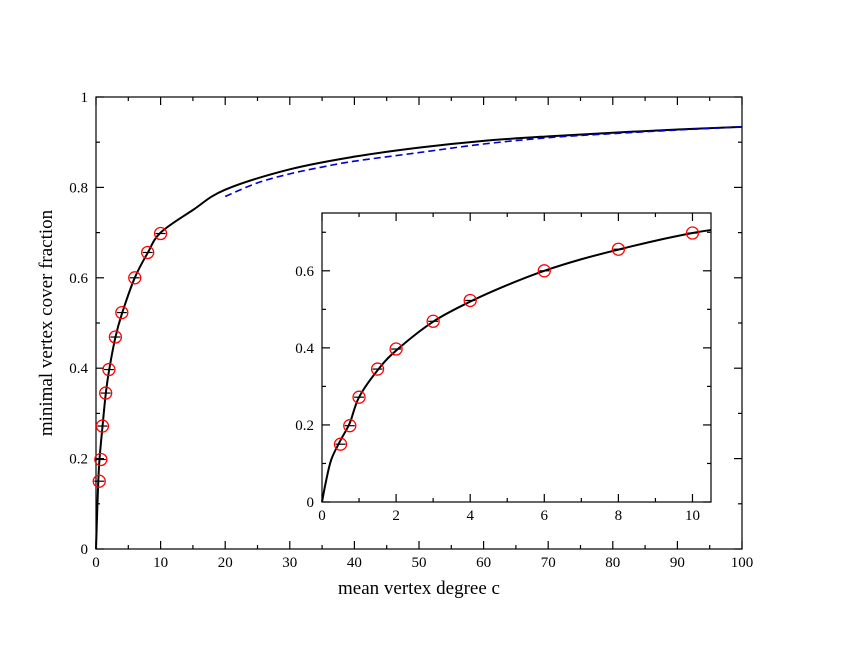 The height and width of the screenshot is (664, 860). What do you see at coordinates (289, 563) in the screenshot?
I see `x-tick-label: 30` at bounding box center [289, 563].